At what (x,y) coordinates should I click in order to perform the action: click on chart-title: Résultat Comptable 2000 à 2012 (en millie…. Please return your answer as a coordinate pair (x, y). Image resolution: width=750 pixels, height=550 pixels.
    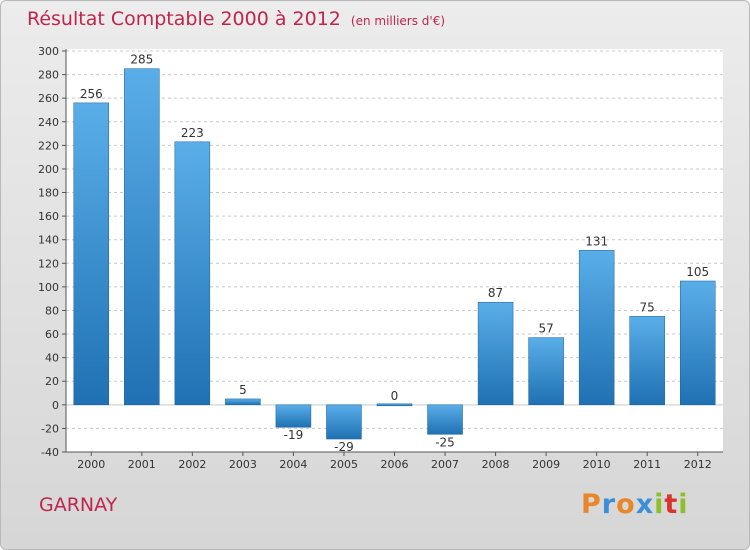
    Looking at the image, I should click on (236, 19).